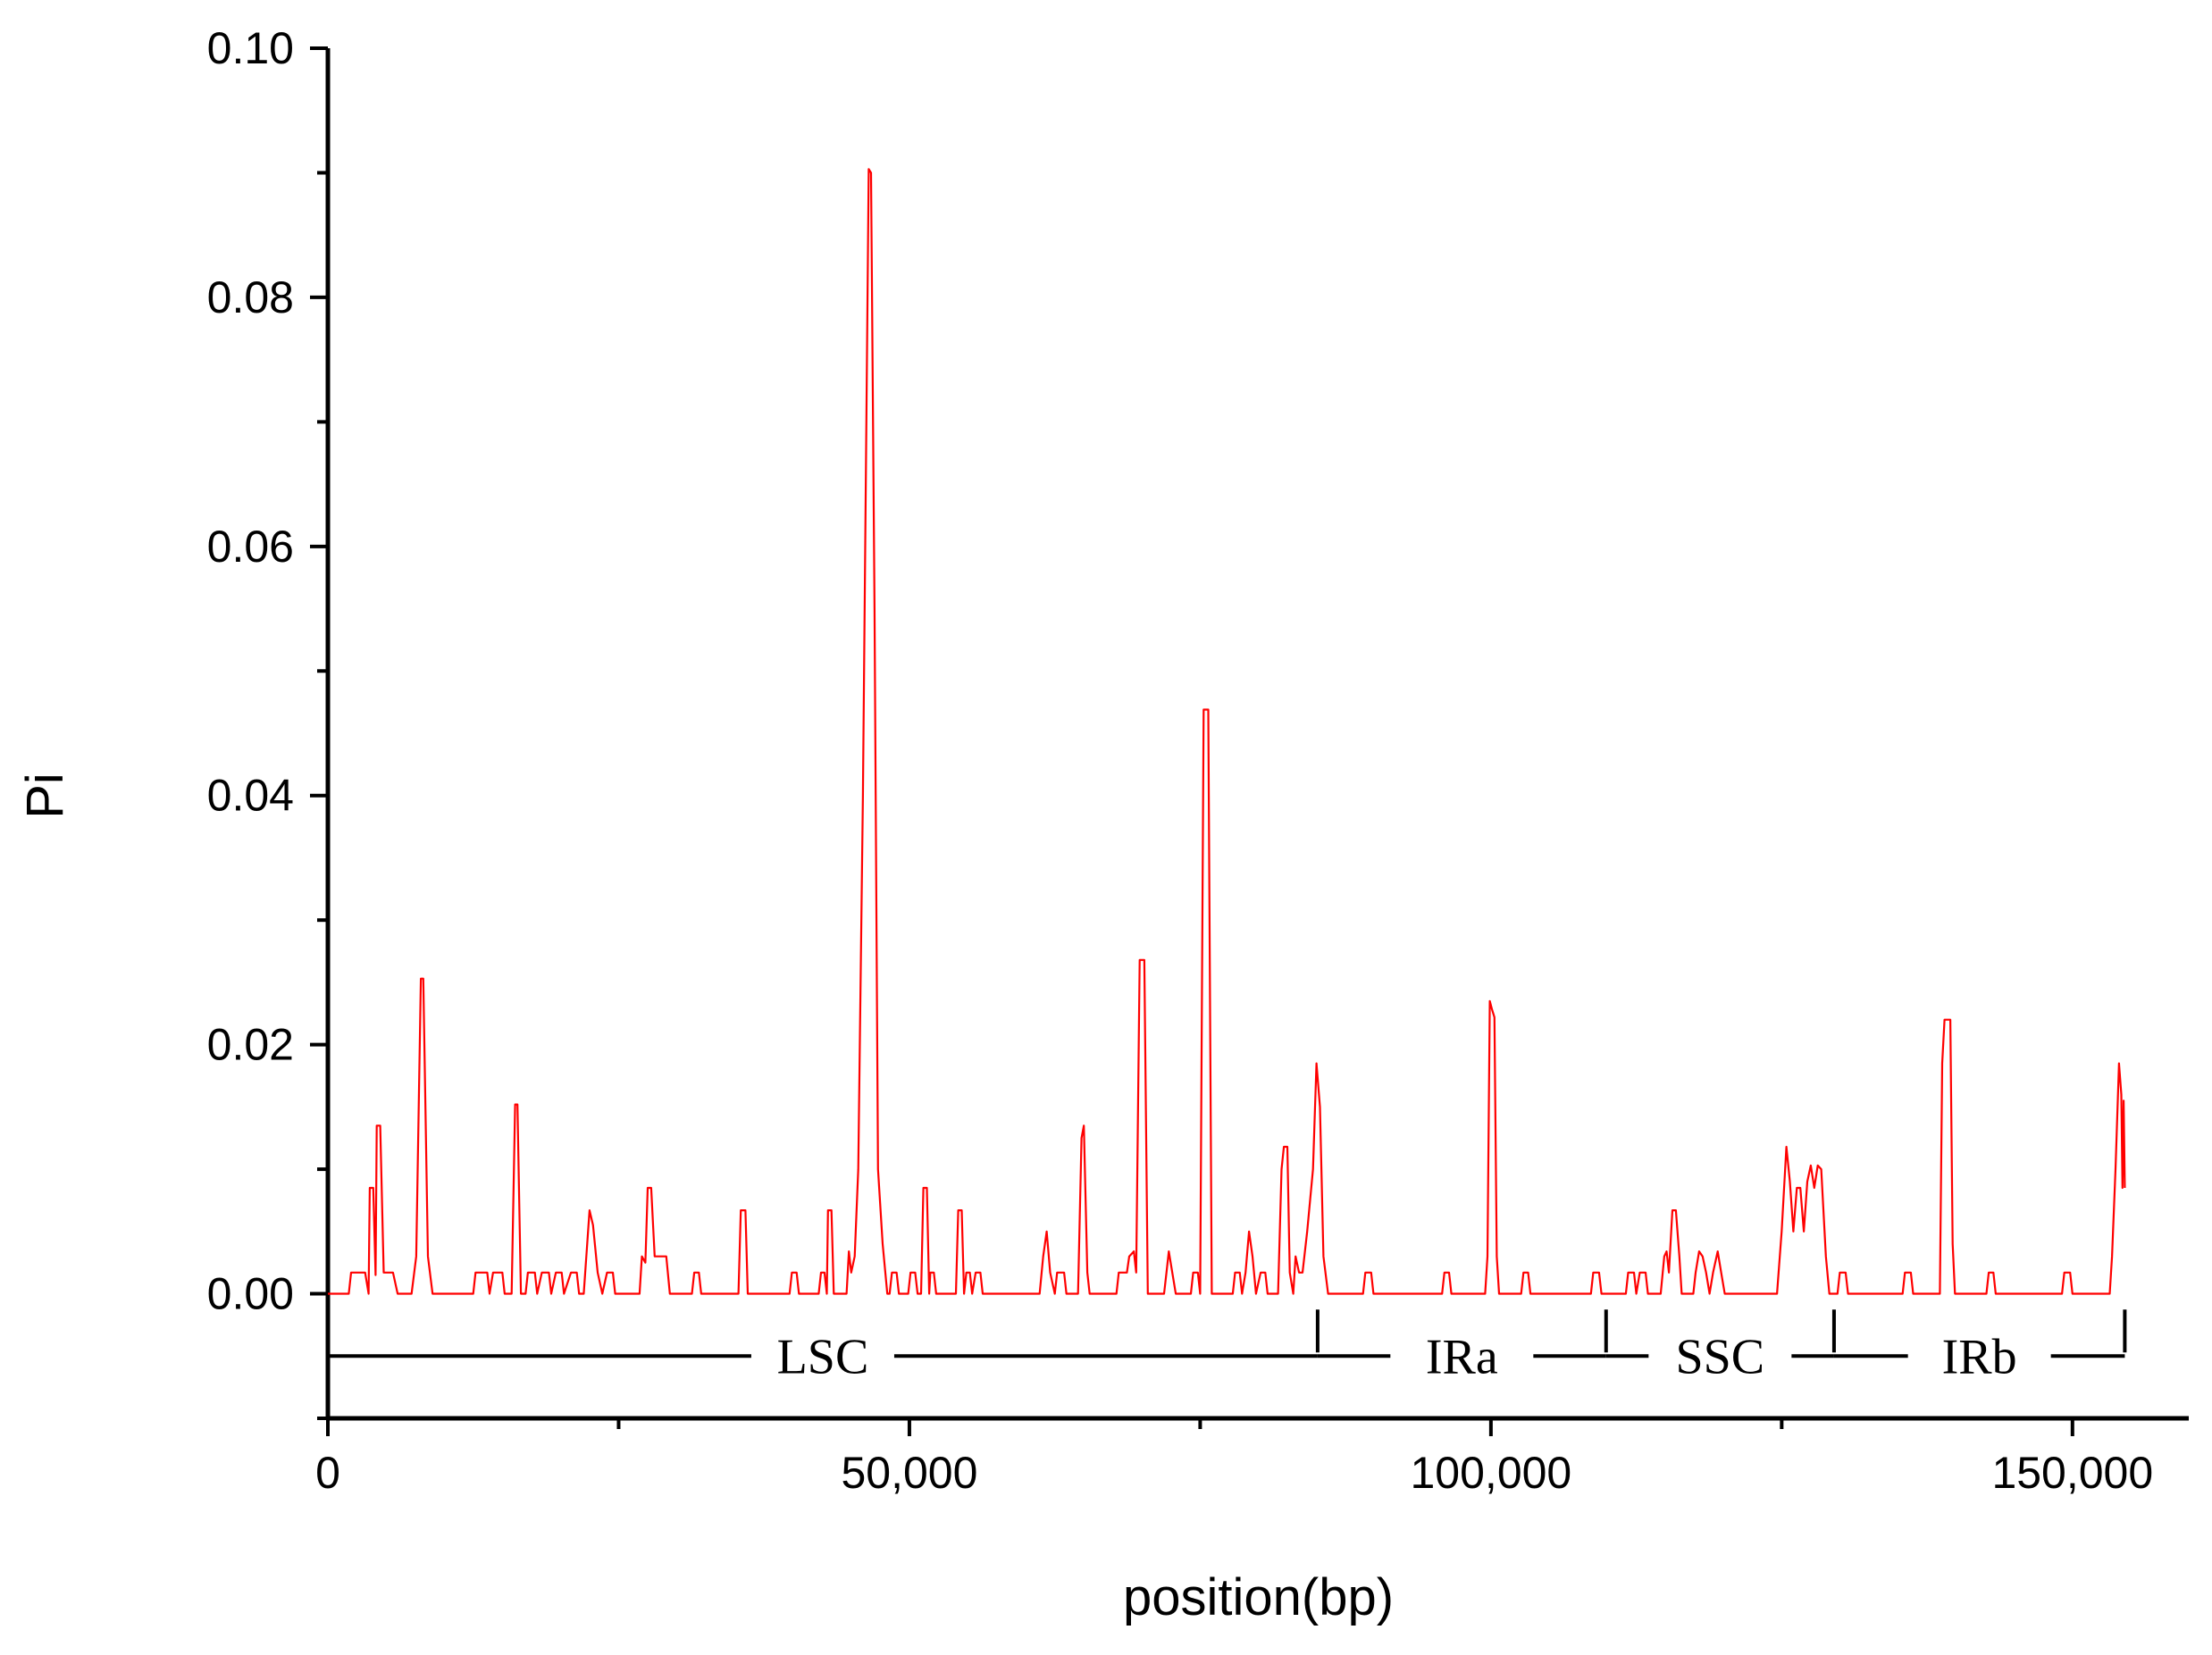 Image resolution: width=2212 pixels, height=1655 pixels. I want to click on y-tick-label: 0.08, so click(251, 297).